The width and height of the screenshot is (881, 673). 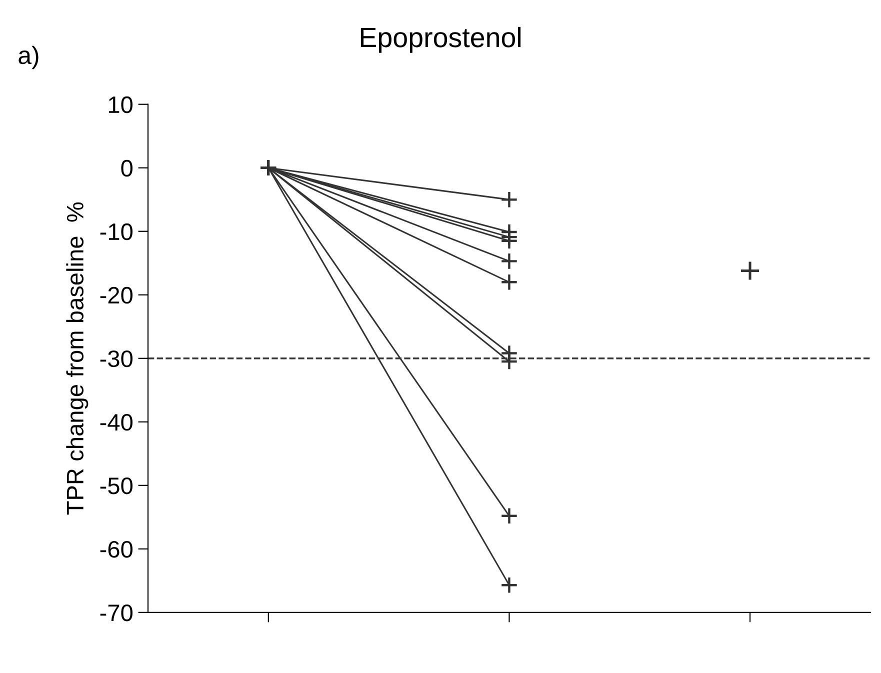 What do you see at coordinates (116, 231) in the screenshot?
I see `y-tick-label: -10` at bounding box center [116, 231].